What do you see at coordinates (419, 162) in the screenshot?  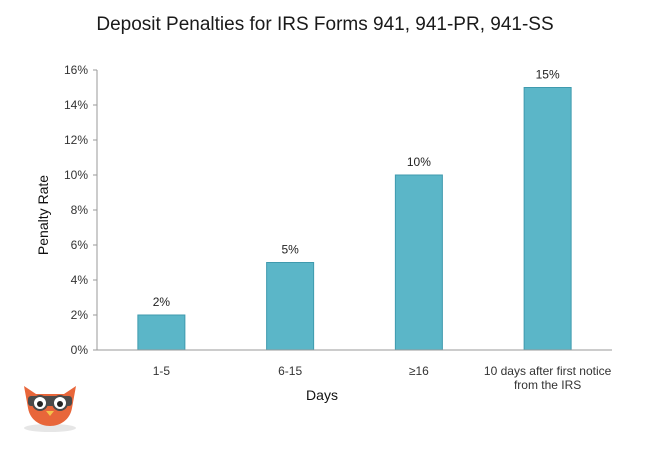 I see `data-label: 10%` at bounding box center [419, 162].